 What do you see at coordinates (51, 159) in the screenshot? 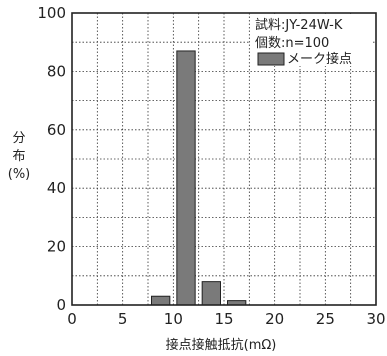
I see `y-tick-labels: 0 20 40 60 80 100` at bounding box center [51, 159].